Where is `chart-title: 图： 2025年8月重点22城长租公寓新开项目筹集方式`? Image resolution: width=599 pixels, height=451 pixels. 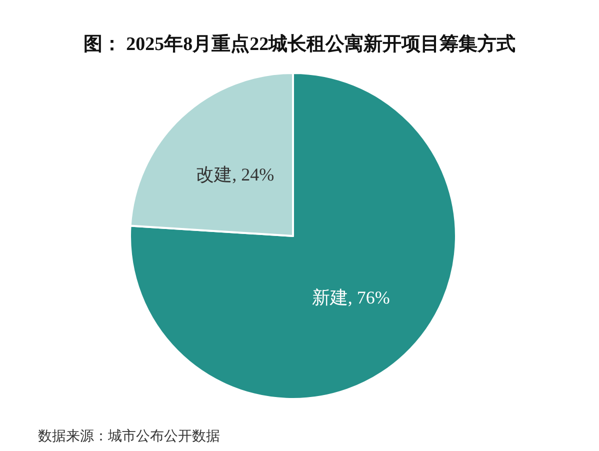 chart-title: 图： 2025年8月重点22城长租公寓新开项目筹集方式 is located at coordinates (299, 44).